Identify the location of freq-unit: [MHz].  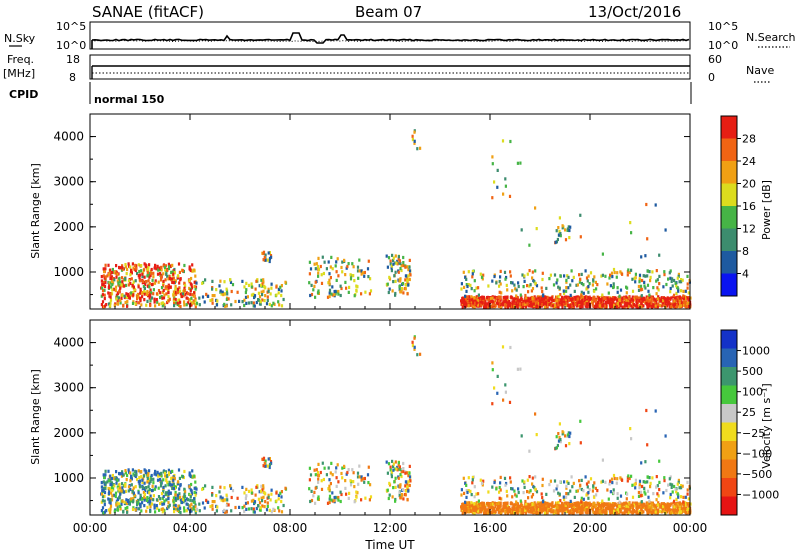
(19, 73).